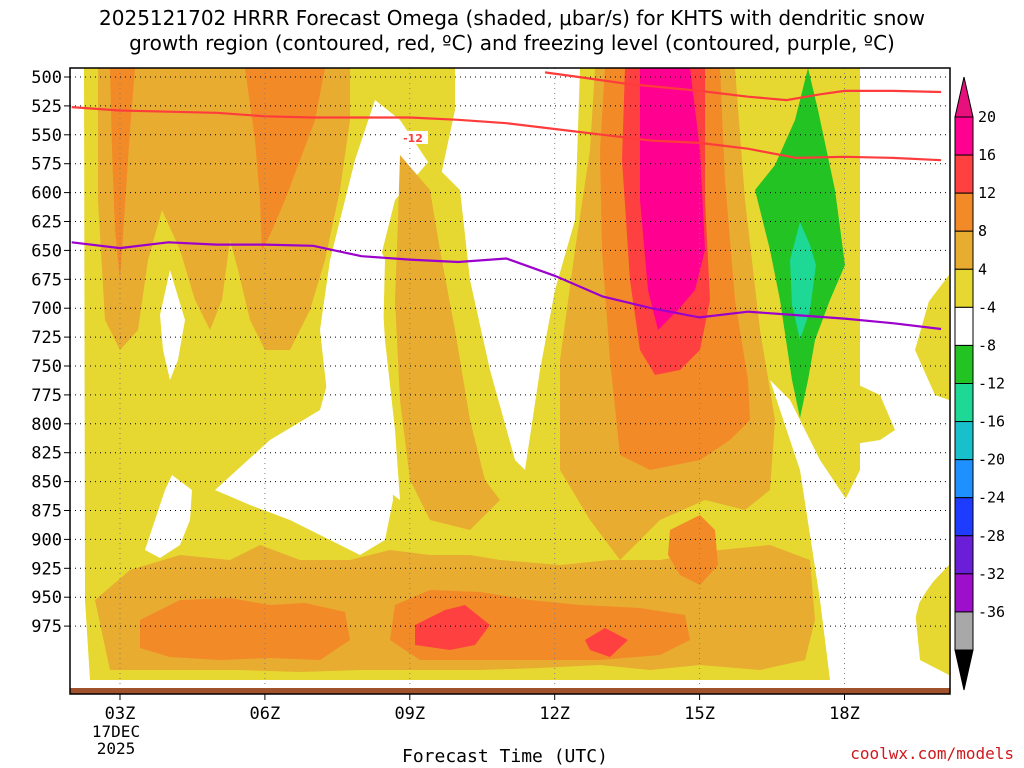  I want to click on colorbar-label-8: -16, so click(991, 422).